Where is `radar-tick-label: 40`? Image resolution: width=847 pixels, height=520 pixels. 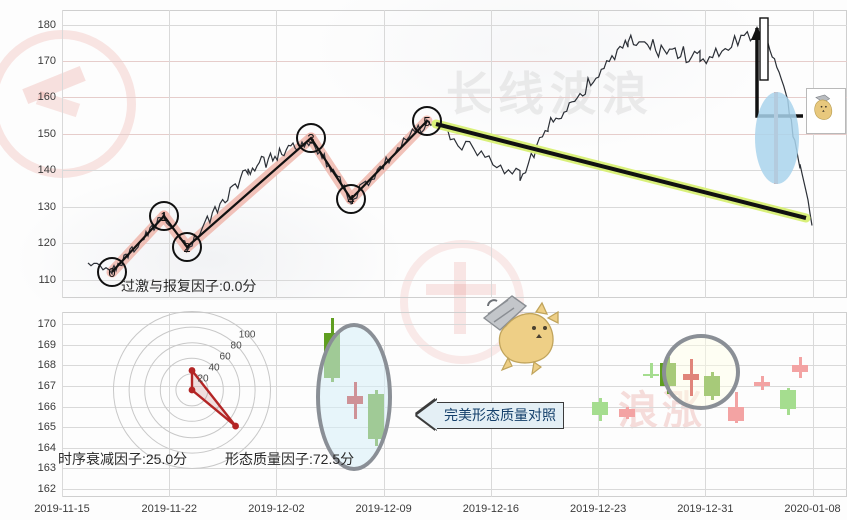
radar-tick-label: 40 is located at coordinates (214, 368).